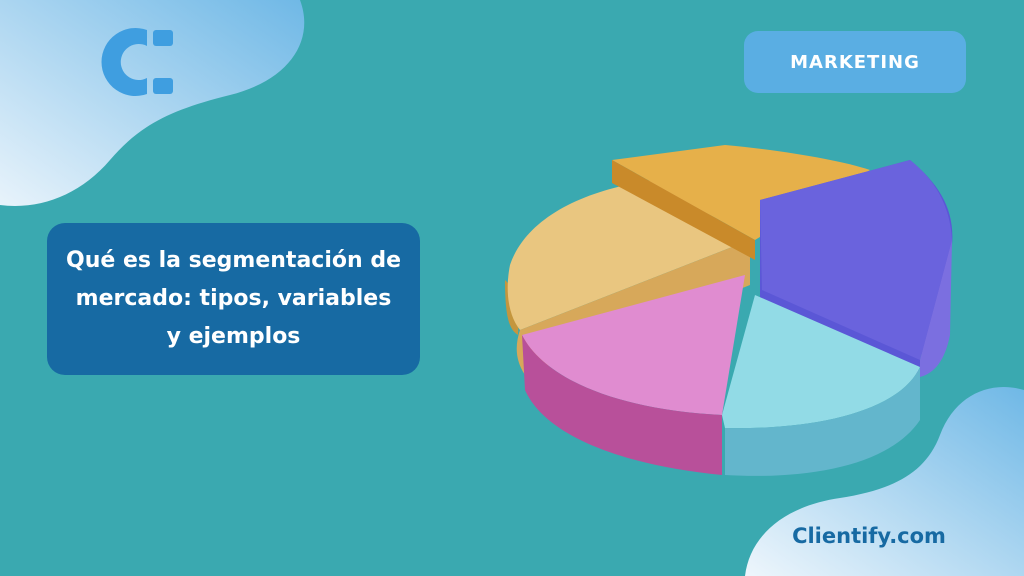 Image resolution: width=1024 pixels, height=576 pixels. I want to click on clientify-c-logo-icon, so click(137, 62).